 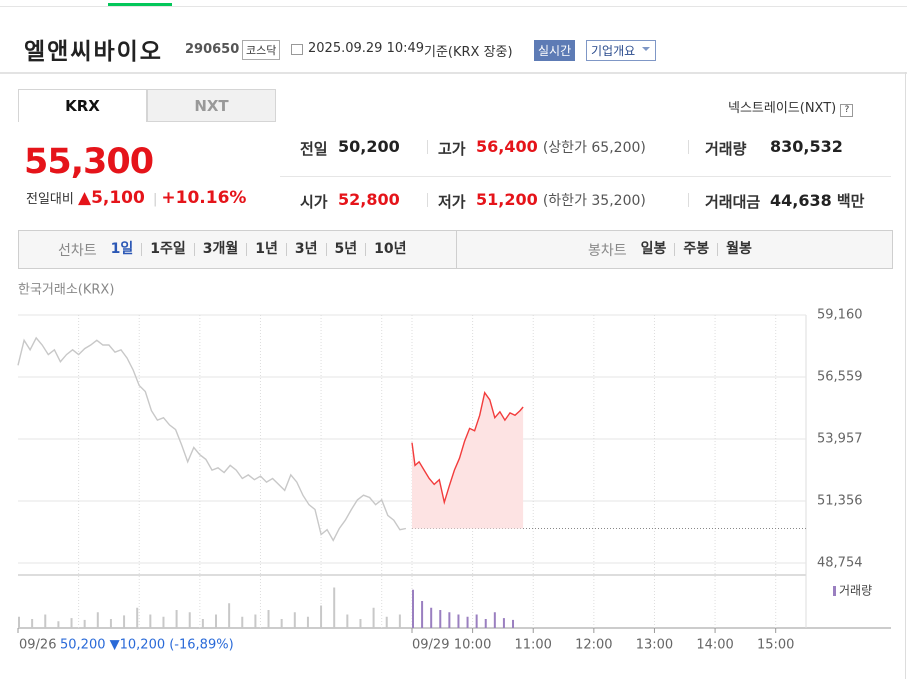 I want to click on stat-unit: 백만, so click(x=850, y=201).